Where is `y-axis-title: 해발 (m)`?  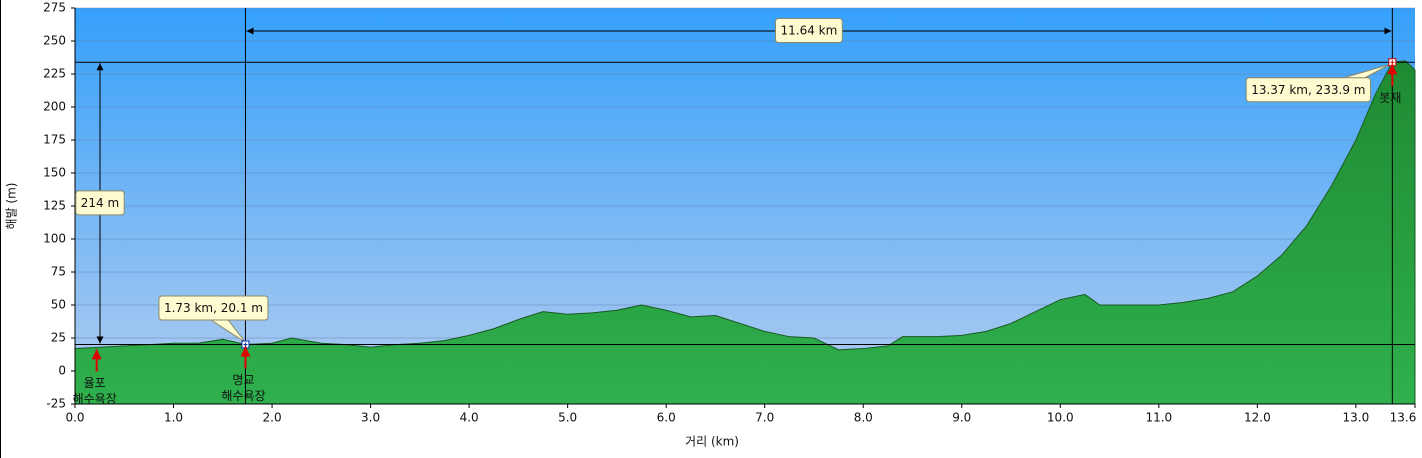
y-axis-title: 해발 (m) is located at coordinates (12, 206).